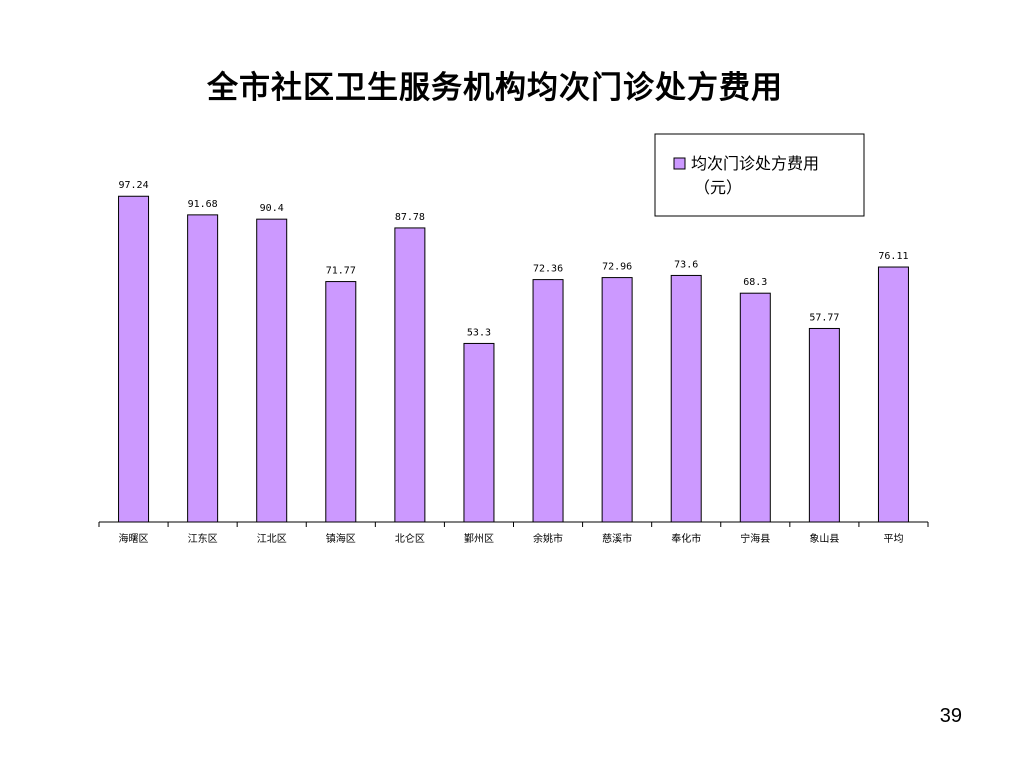  I want to click on category-label: 奉化市, so click(686, 538).